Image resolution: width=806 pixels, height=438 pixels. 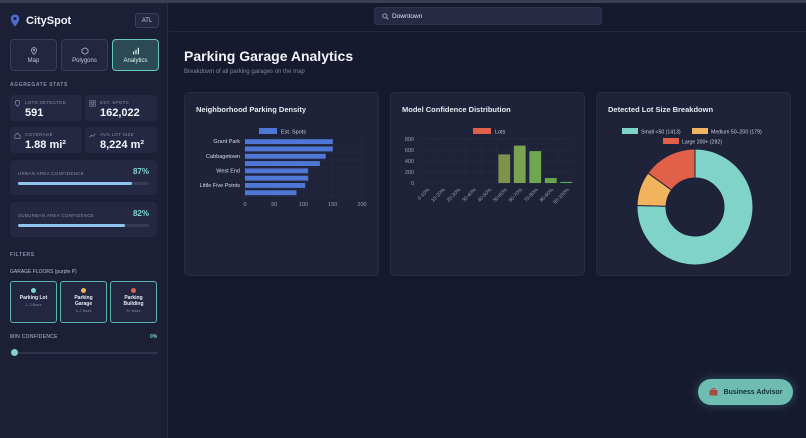 I want to click on floor-filter-parking-garage: Parking Garage 4–7 floors, so click(x=83, y=302).